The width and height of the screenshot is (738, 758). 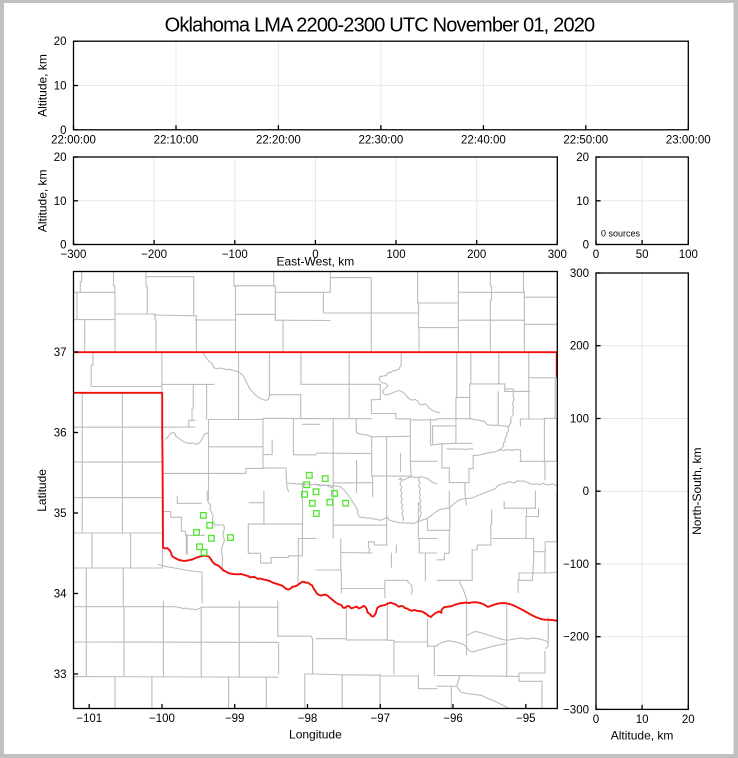 What do you see at coordinates (73, 140) in the screenshot?
I see `svg-text: 22:00:00` at bounding box center [73, 140].